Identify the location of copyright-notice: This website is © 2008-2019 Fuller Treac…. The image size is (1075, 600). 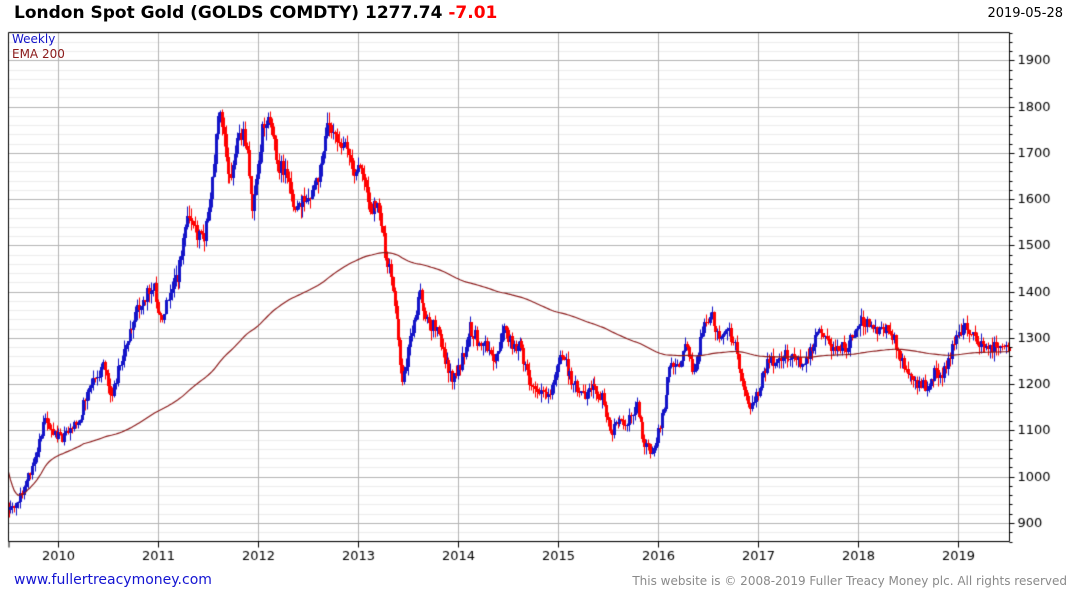
(849, 581).